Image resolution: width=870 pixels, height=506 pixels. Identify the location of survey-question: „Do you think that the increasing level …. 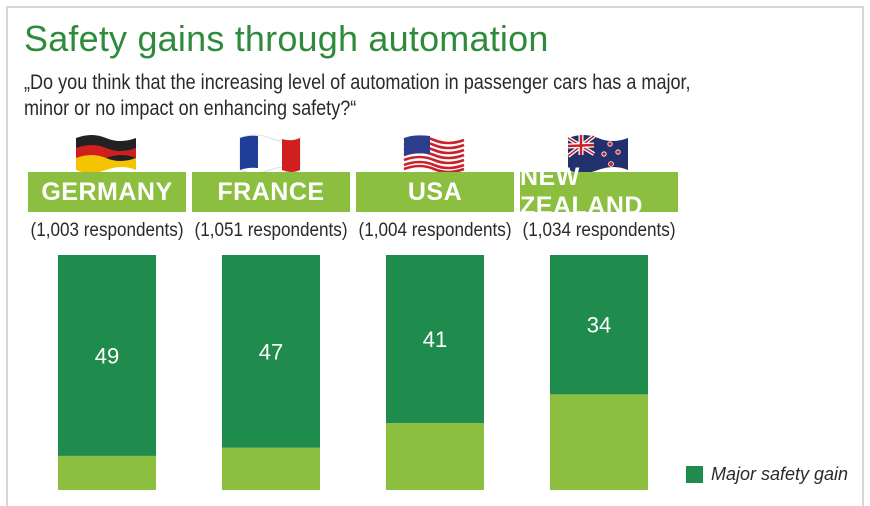
(357, 95).